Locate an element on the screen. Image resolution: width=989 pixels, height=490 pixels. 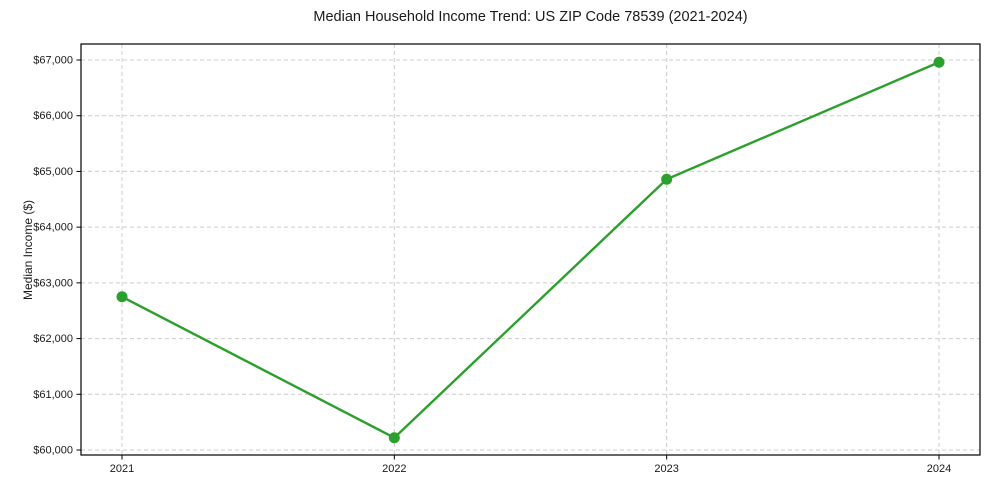
y-tick-label: $60,000 is located at coordinates (53, 451).